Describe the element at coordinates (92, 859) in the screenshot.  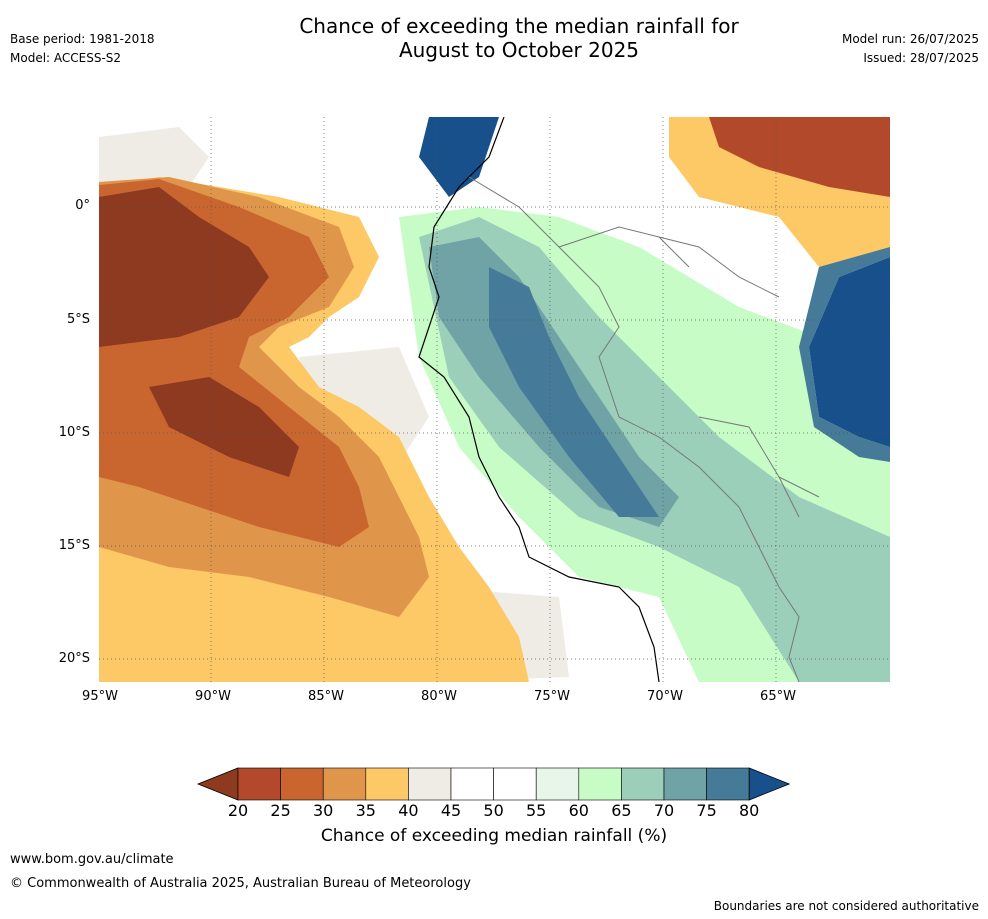
I see `website-link: www.bom.gov.au/climate` at that location.